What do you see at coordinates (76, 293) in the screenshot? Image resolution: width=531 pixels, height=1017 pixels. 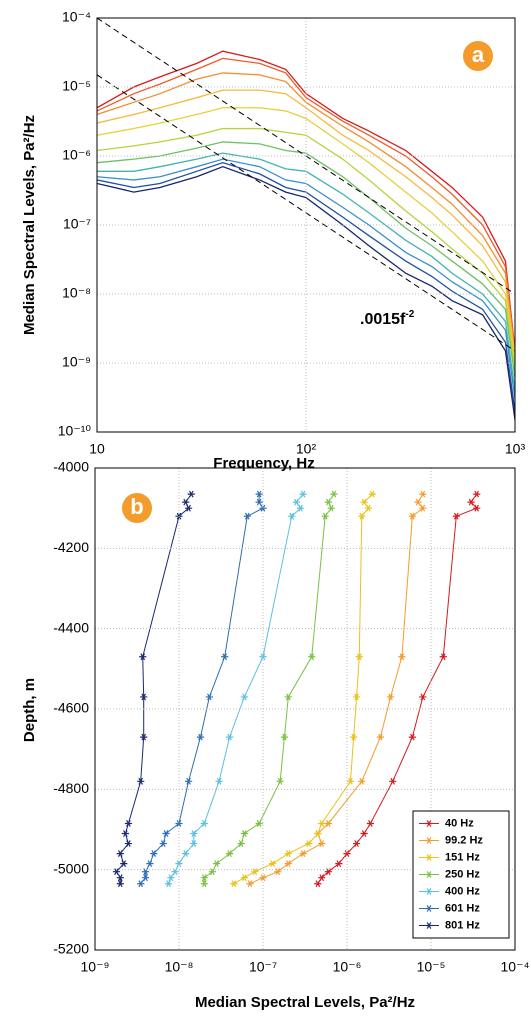 I see `y-tick-label: 10⁻⁸` at bounding box center [76, 293].